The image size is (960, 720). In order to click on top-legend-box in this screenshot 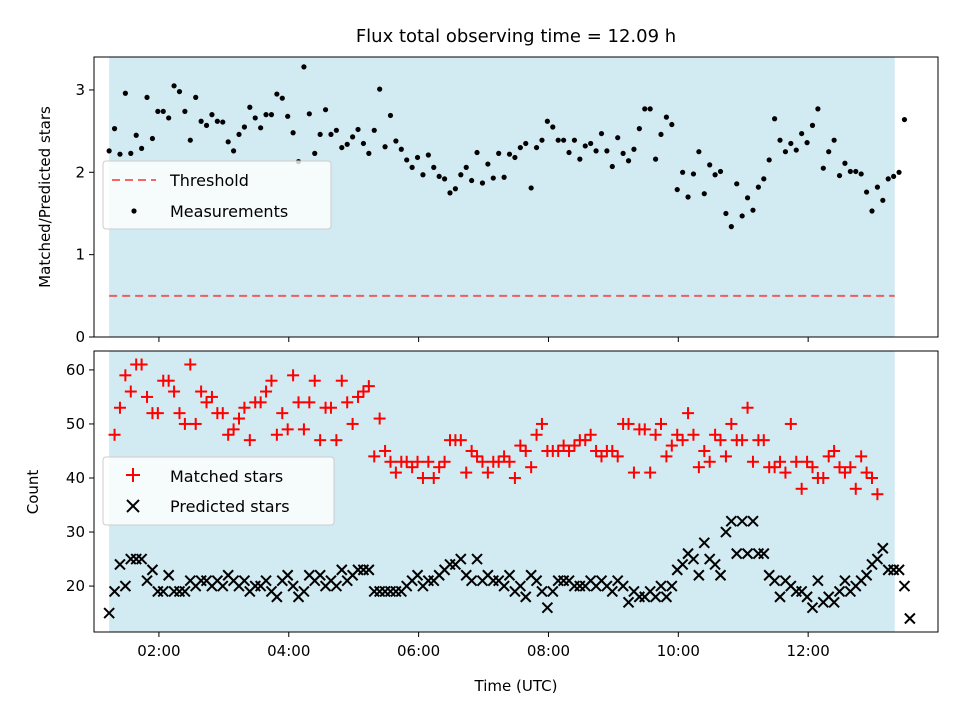, I will do `click(217, 195)`.